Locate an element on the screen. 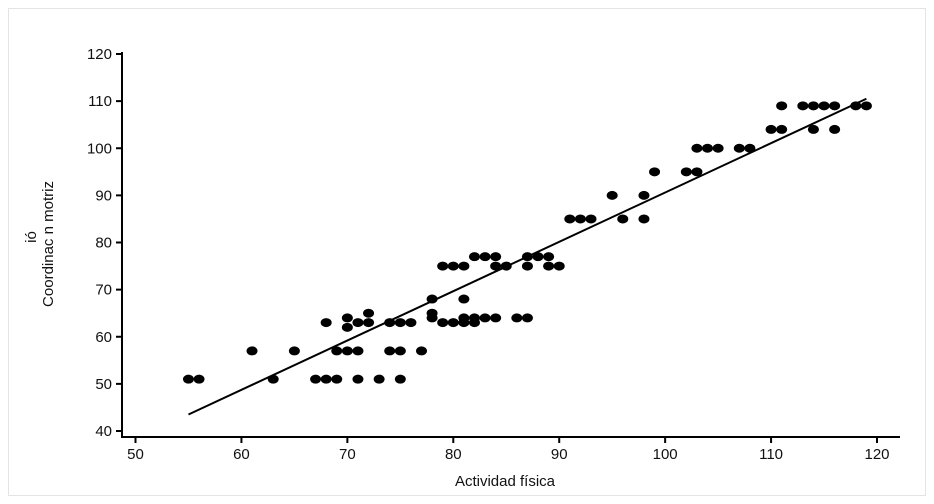 Image resolution: width=934 pixels, height=504 pixels. y-tick-label: 60 is located at coordinates (103, 337).